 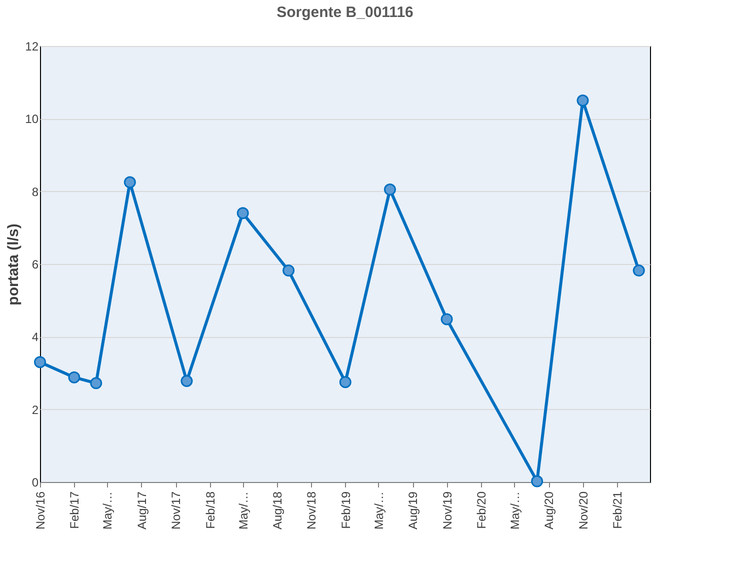 What do you see at coordinates (345, 12) in the screenshot?
I see `chart-title: Sorgente B_001116` at bounding box center [345, 12].